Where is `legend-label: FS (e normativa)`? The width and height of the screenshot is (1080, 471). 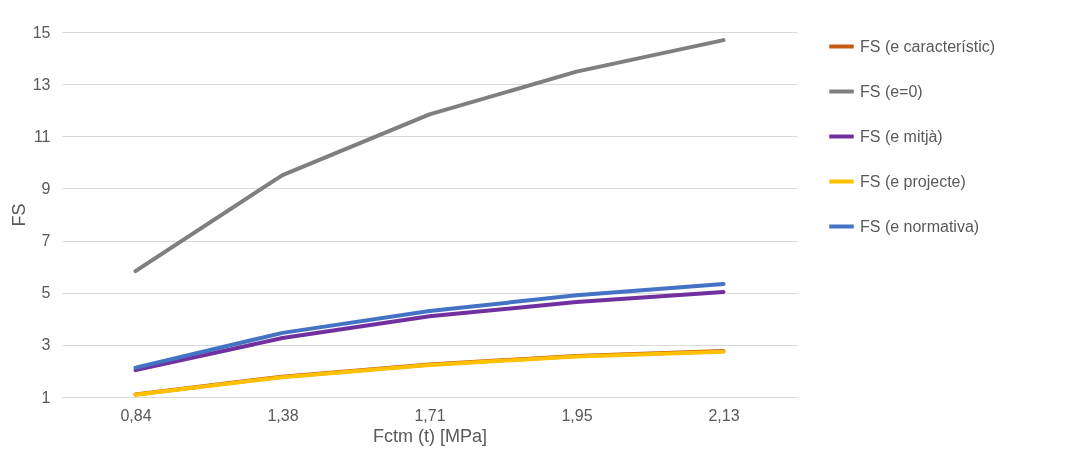 legend-label: FS (e normativa) is located at coordinates (920, 226).